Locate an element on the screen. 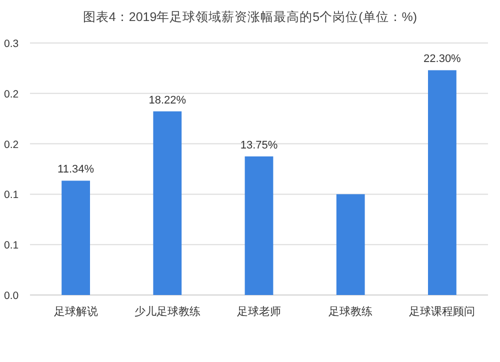 This screenshot has height=362, width=500. title: 图表4：2019年足球领域薪资涨幅最高的5个岗位(单位：%) is located at coordinates (250, 17).